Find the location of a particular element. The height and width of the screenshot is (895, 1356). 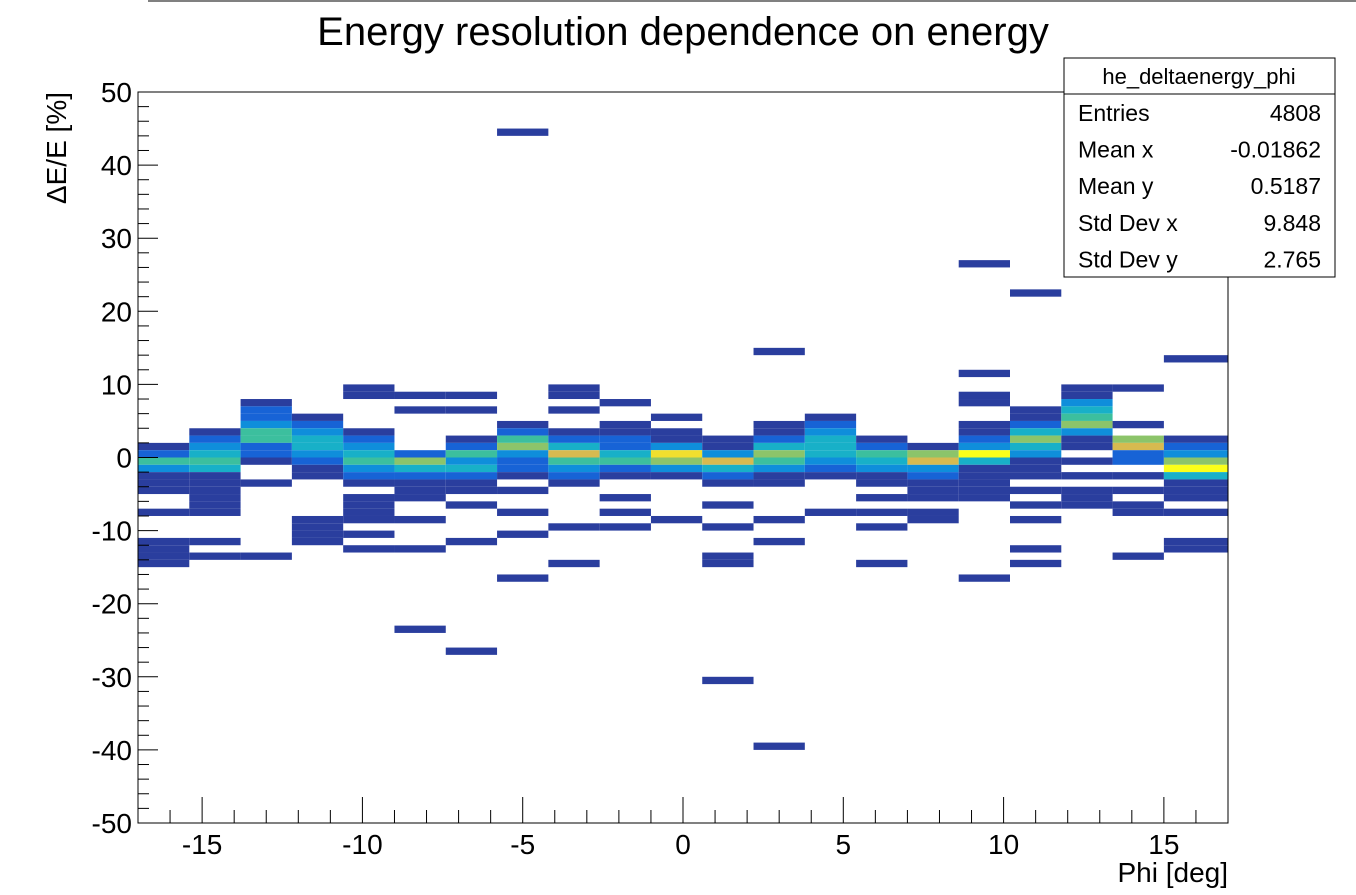

stats-row-label: Mean y is located at coordinates (1116, 186).